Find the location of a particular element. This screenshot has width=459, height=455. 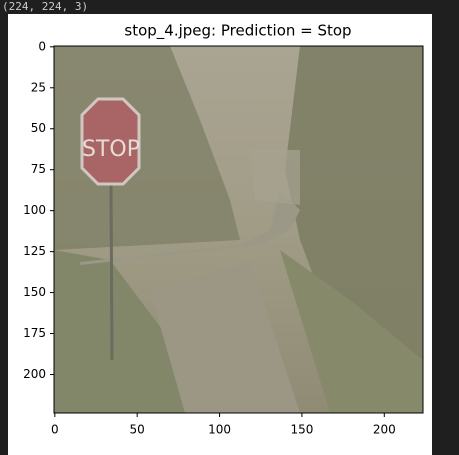

x-tick-label: 150 is located at coordinates (301, 430).